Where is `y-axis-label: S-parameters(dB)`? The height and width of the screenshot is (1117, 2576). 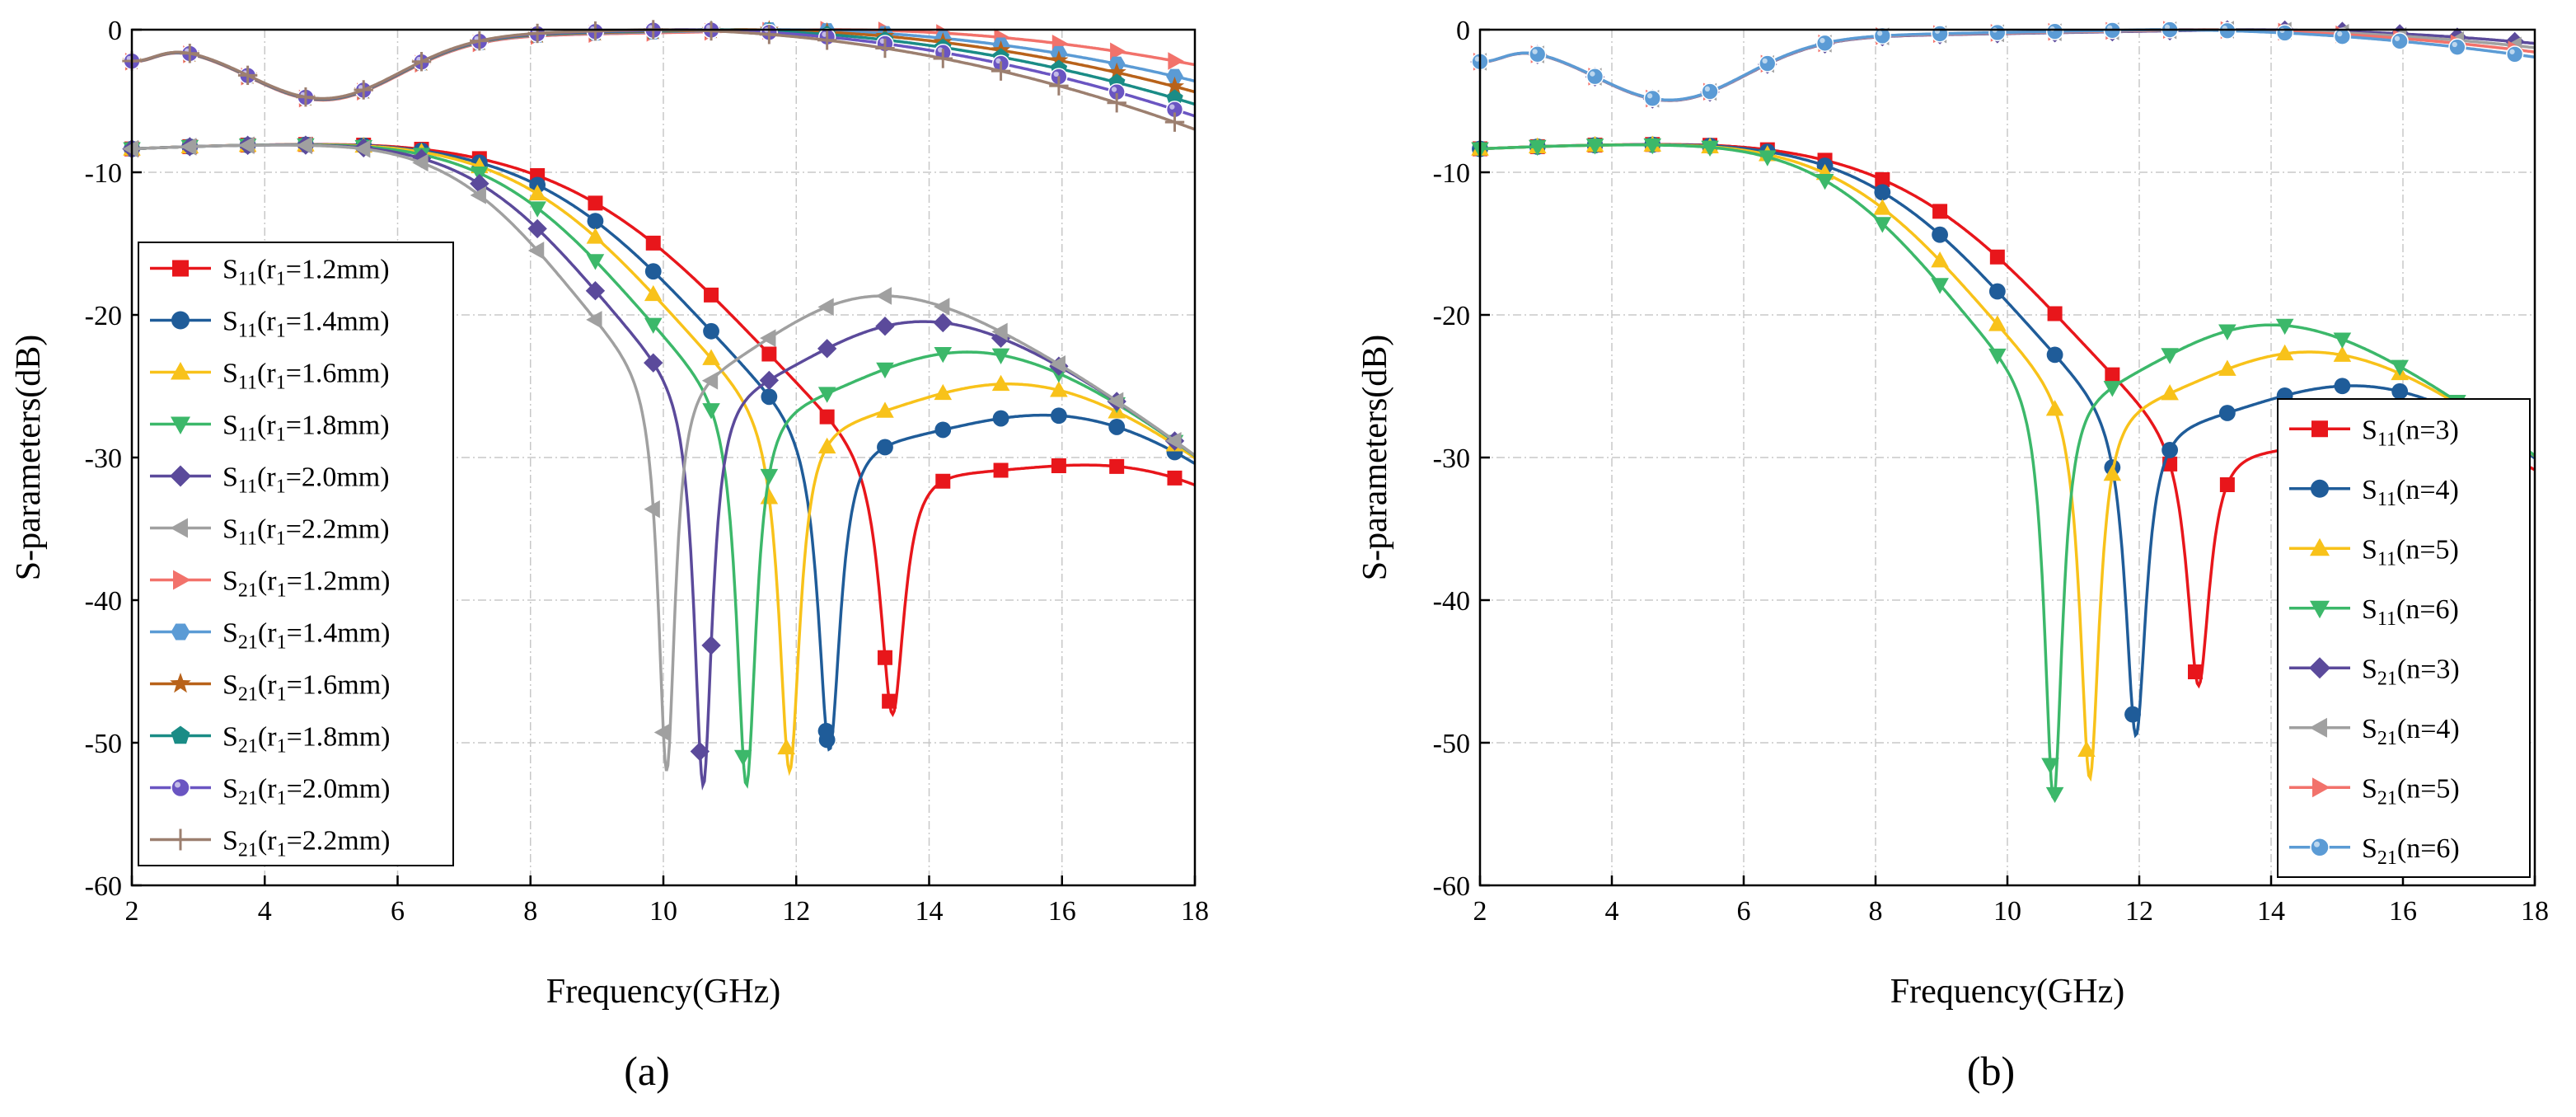
y-axis-label: S-parameters(dB) is located at coordinates (1375, 458).